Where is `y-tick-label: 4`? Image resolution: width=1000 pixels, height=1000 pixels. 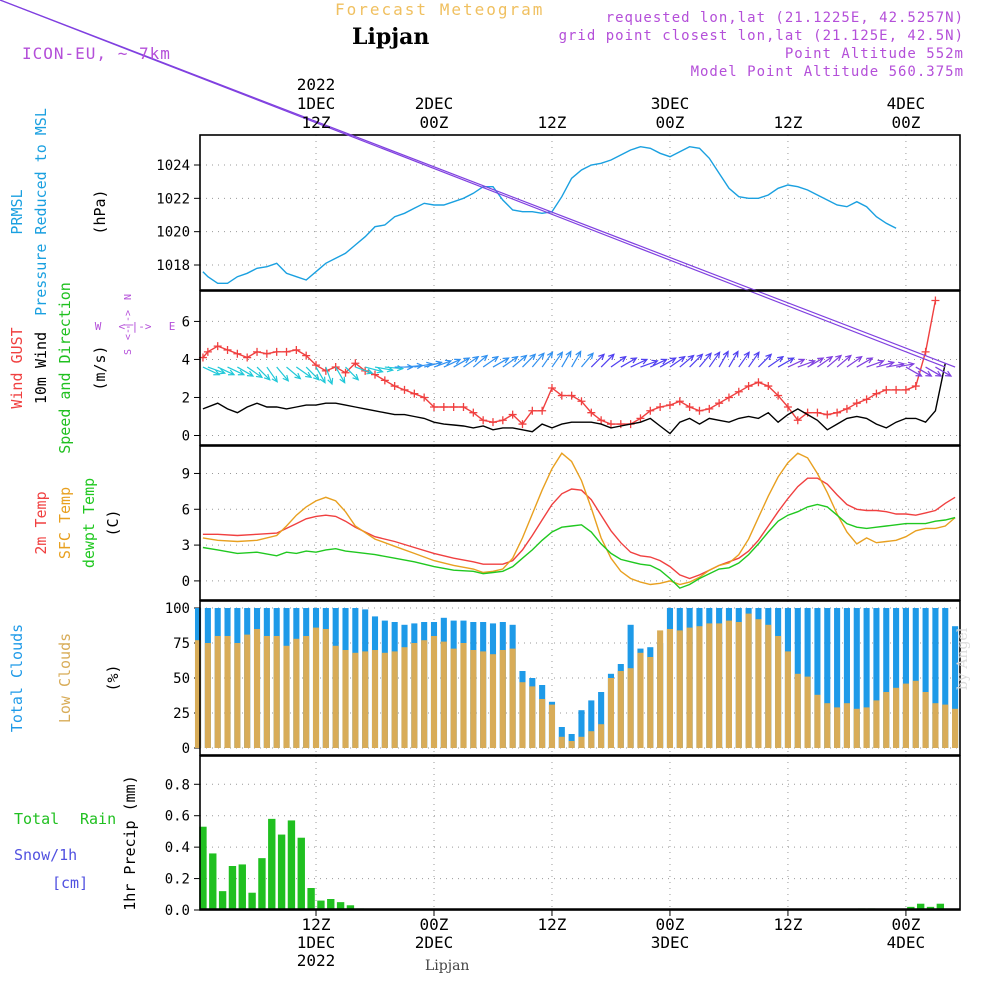
y-tick-label: 4 is located at coordinates (186, 360).